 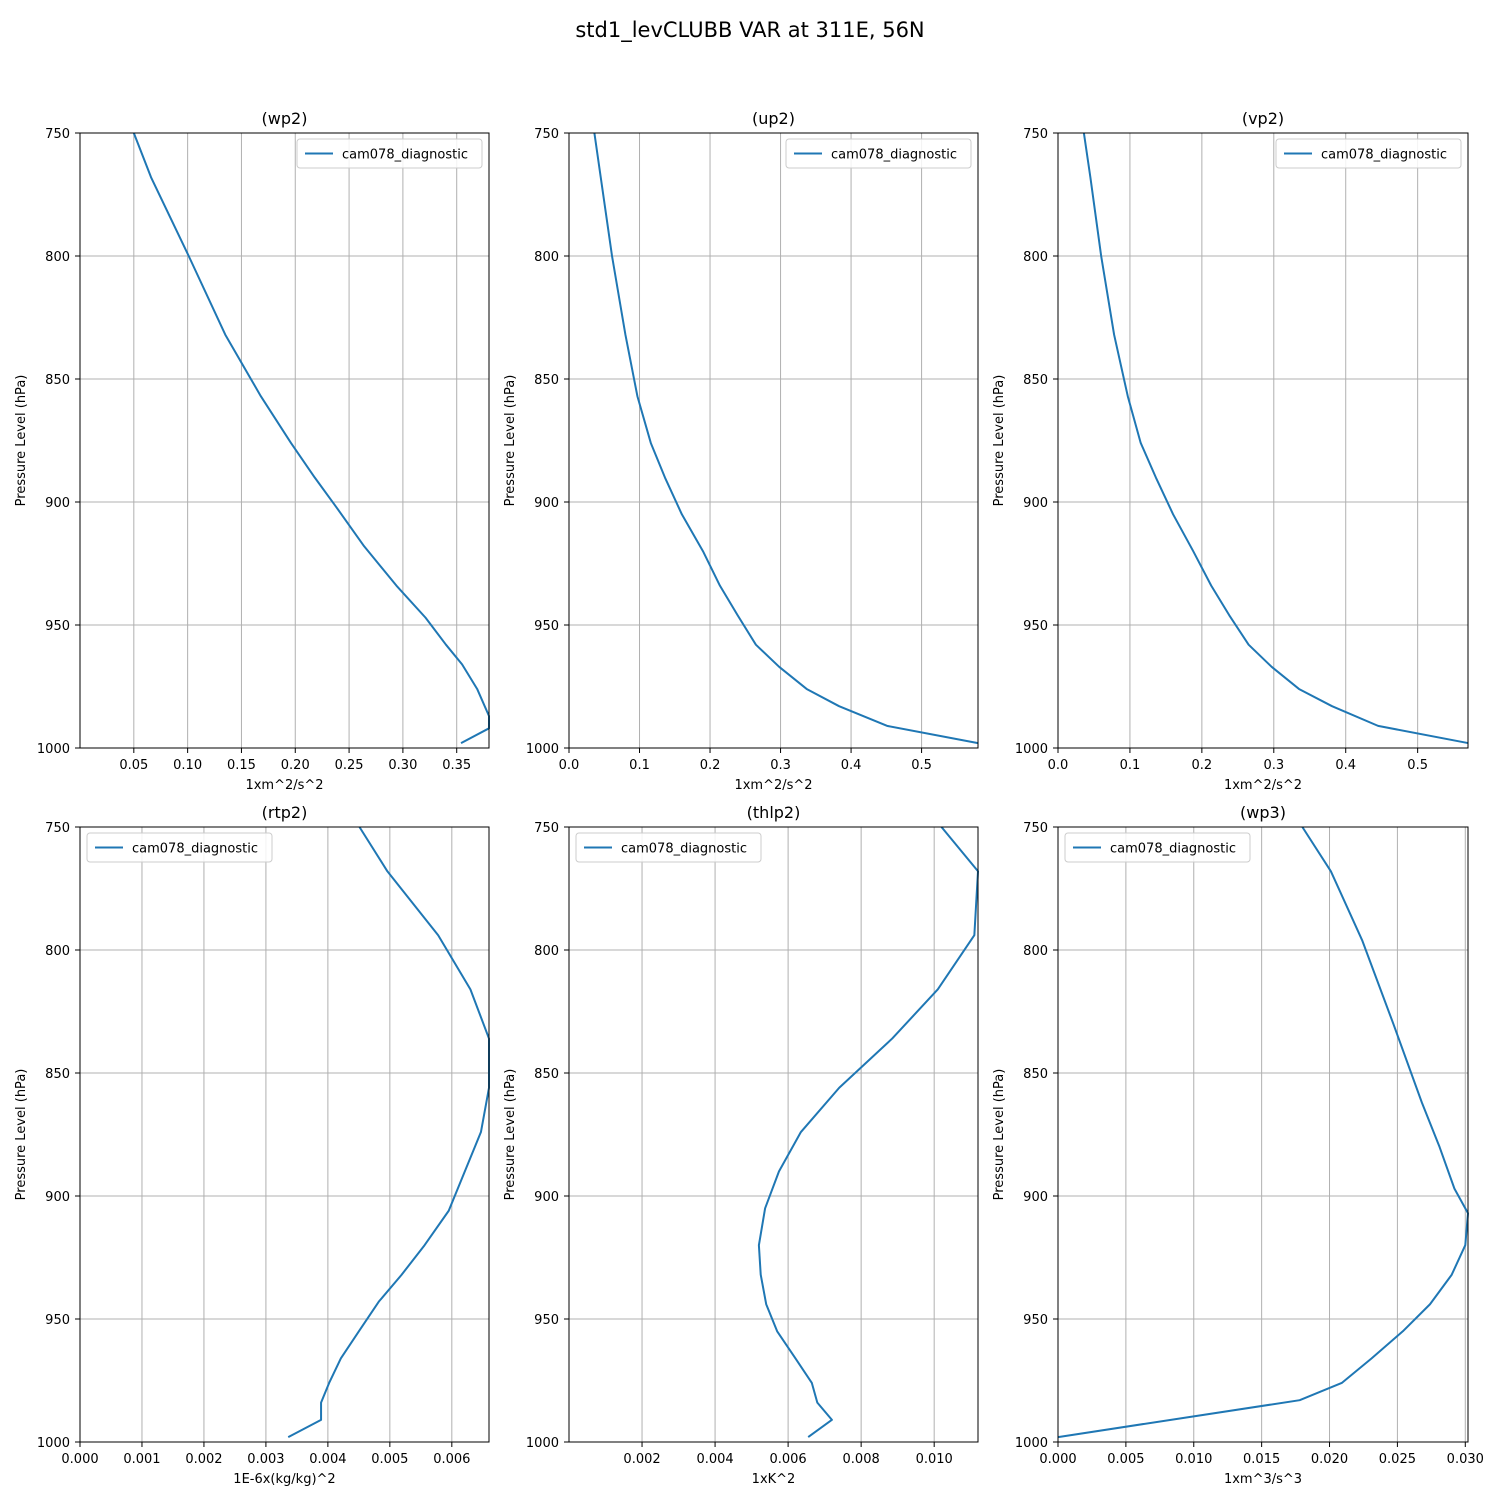 I want to click on x-axis-label: 1xm^3/s^3, so click(x=1263, y=1479).